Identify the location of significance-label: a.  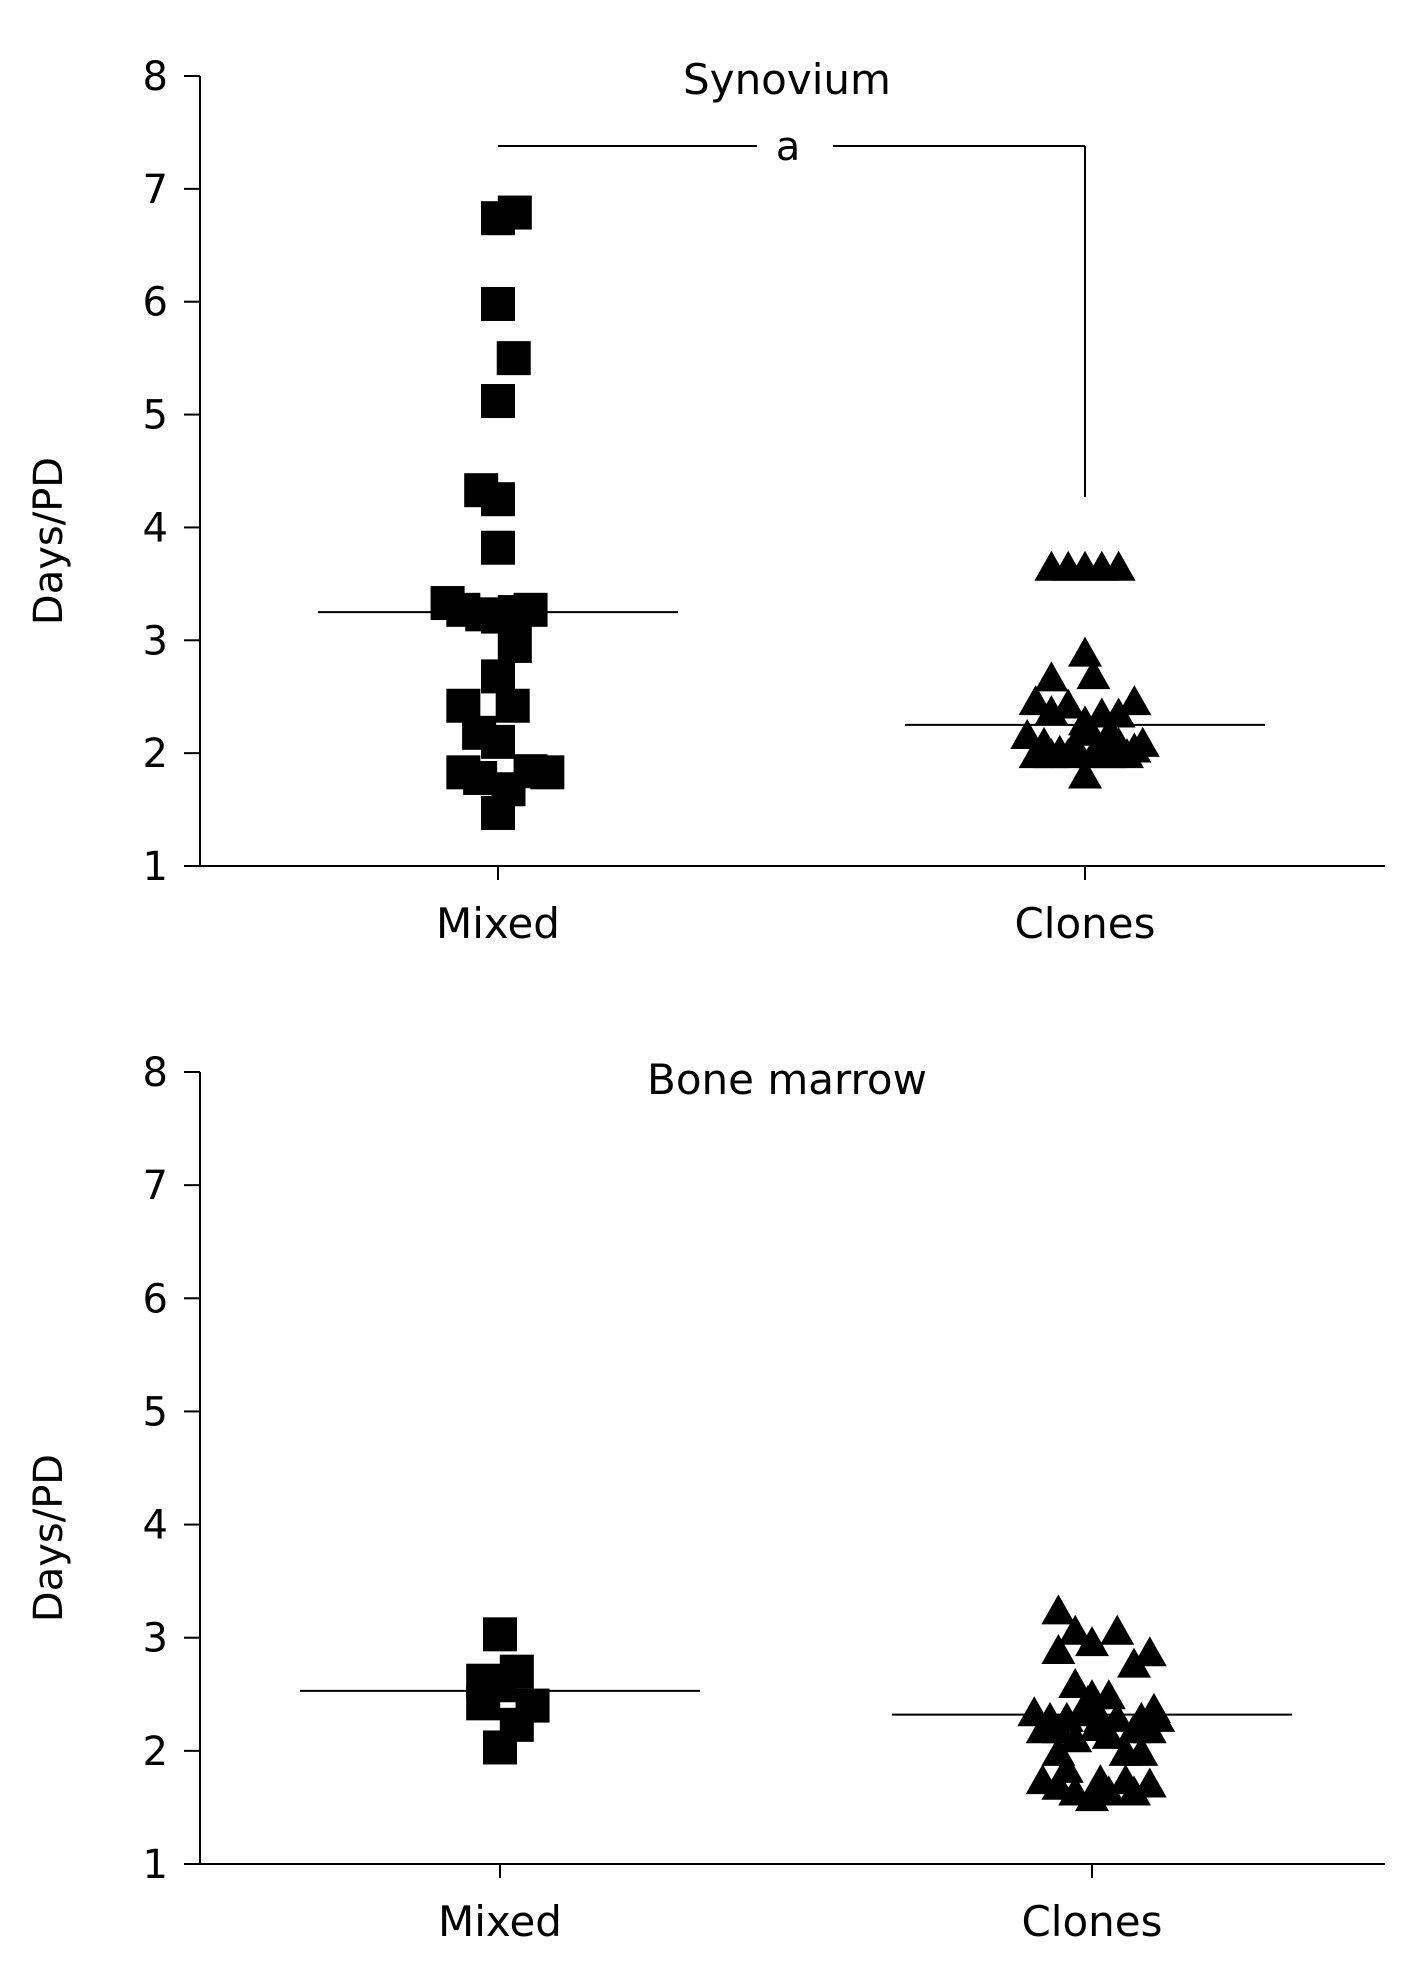
(788, 147).